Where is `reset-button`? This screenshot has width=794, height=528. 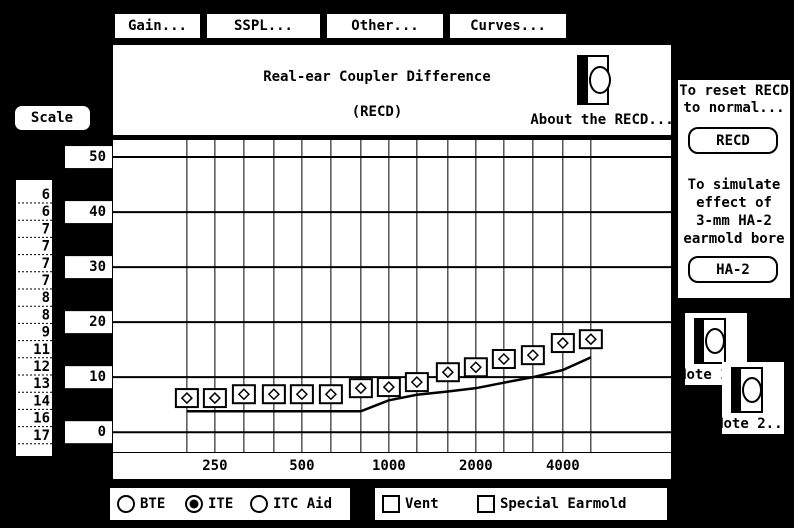
reset-button is located at coordinates (733, 140).